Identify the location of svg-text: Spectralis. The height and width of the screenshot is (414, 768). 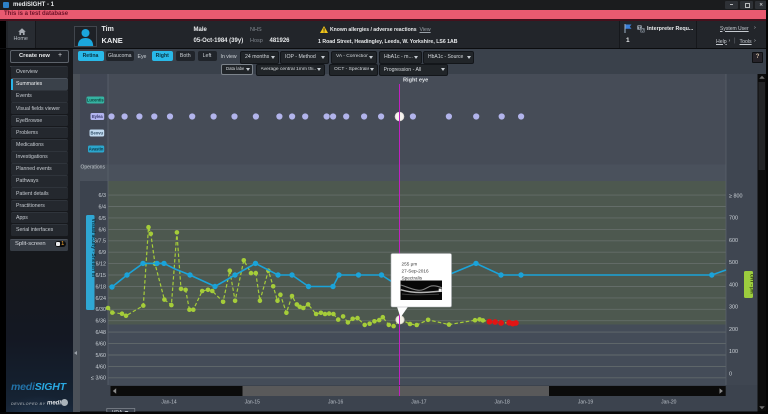
(412, 278).